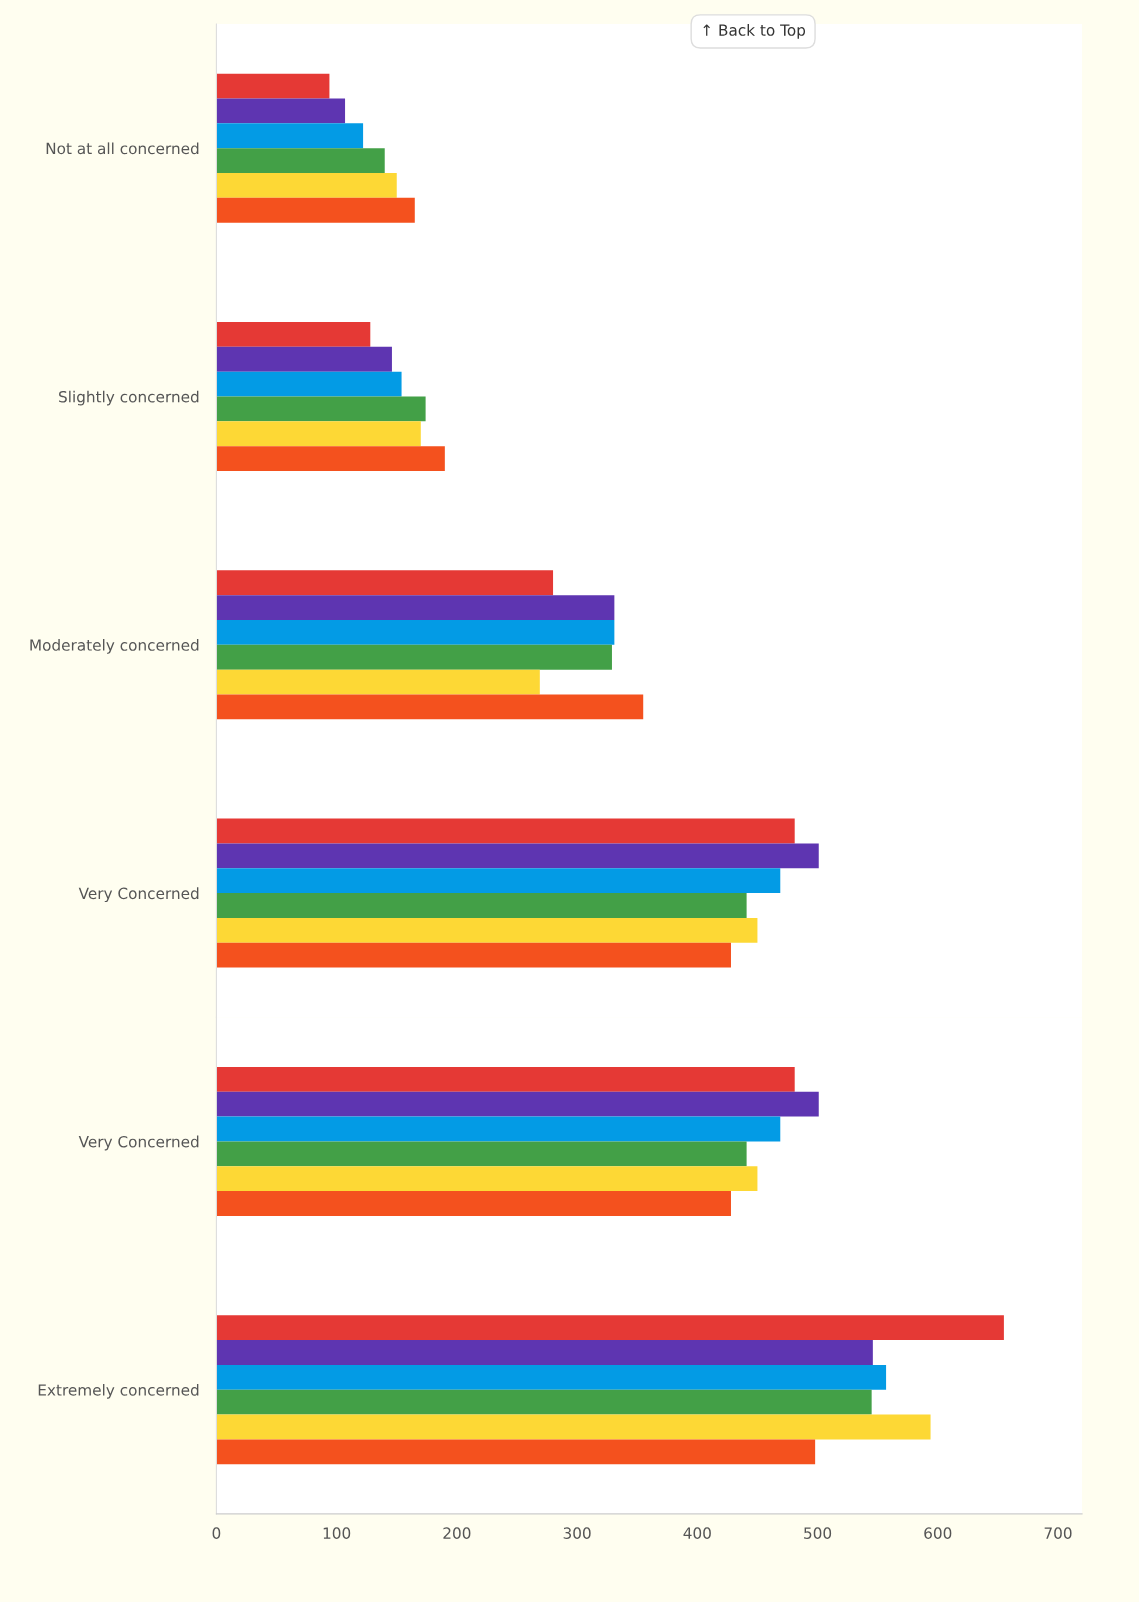 This screenshot has height=1602, width=1139. I want to click on x-tick-label: 0, so click(216, 1533).